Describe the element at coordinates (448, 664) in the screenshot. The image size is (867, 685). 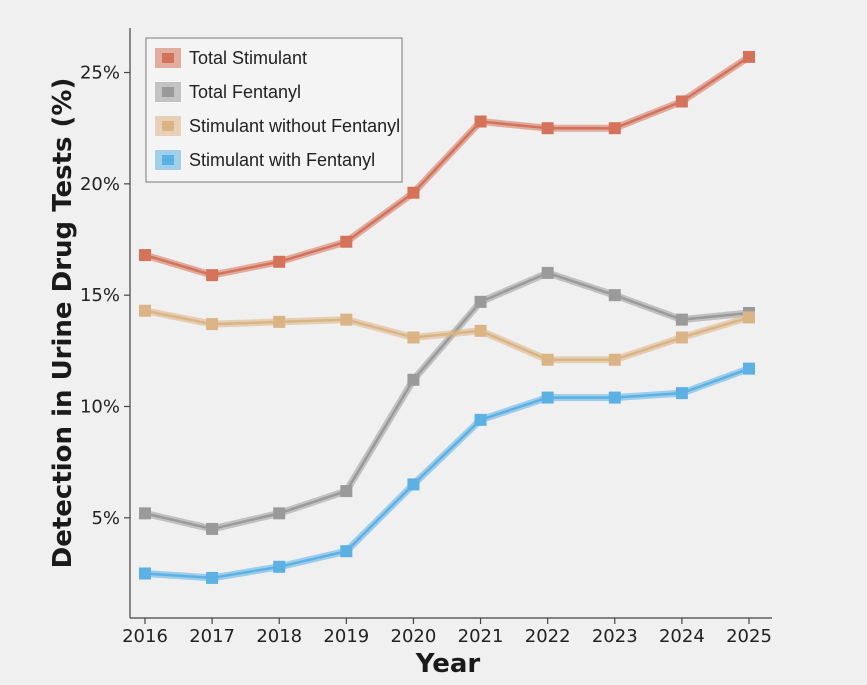
I see `x-axis-title: Year` at that location.